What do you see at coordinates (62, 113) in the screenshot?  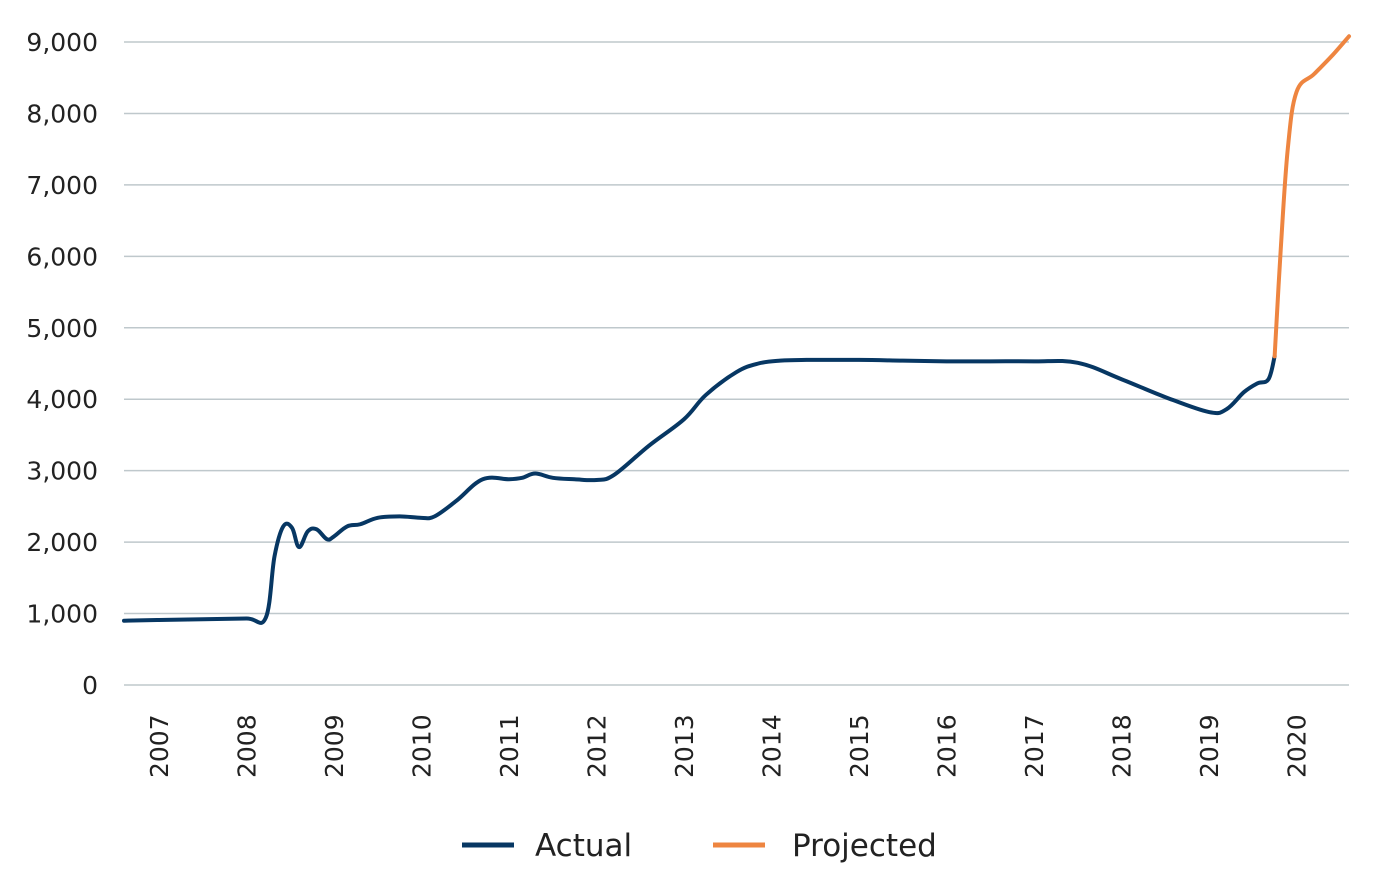 I see `y-tick-label: 8,000` at bounding box center [62, 113].